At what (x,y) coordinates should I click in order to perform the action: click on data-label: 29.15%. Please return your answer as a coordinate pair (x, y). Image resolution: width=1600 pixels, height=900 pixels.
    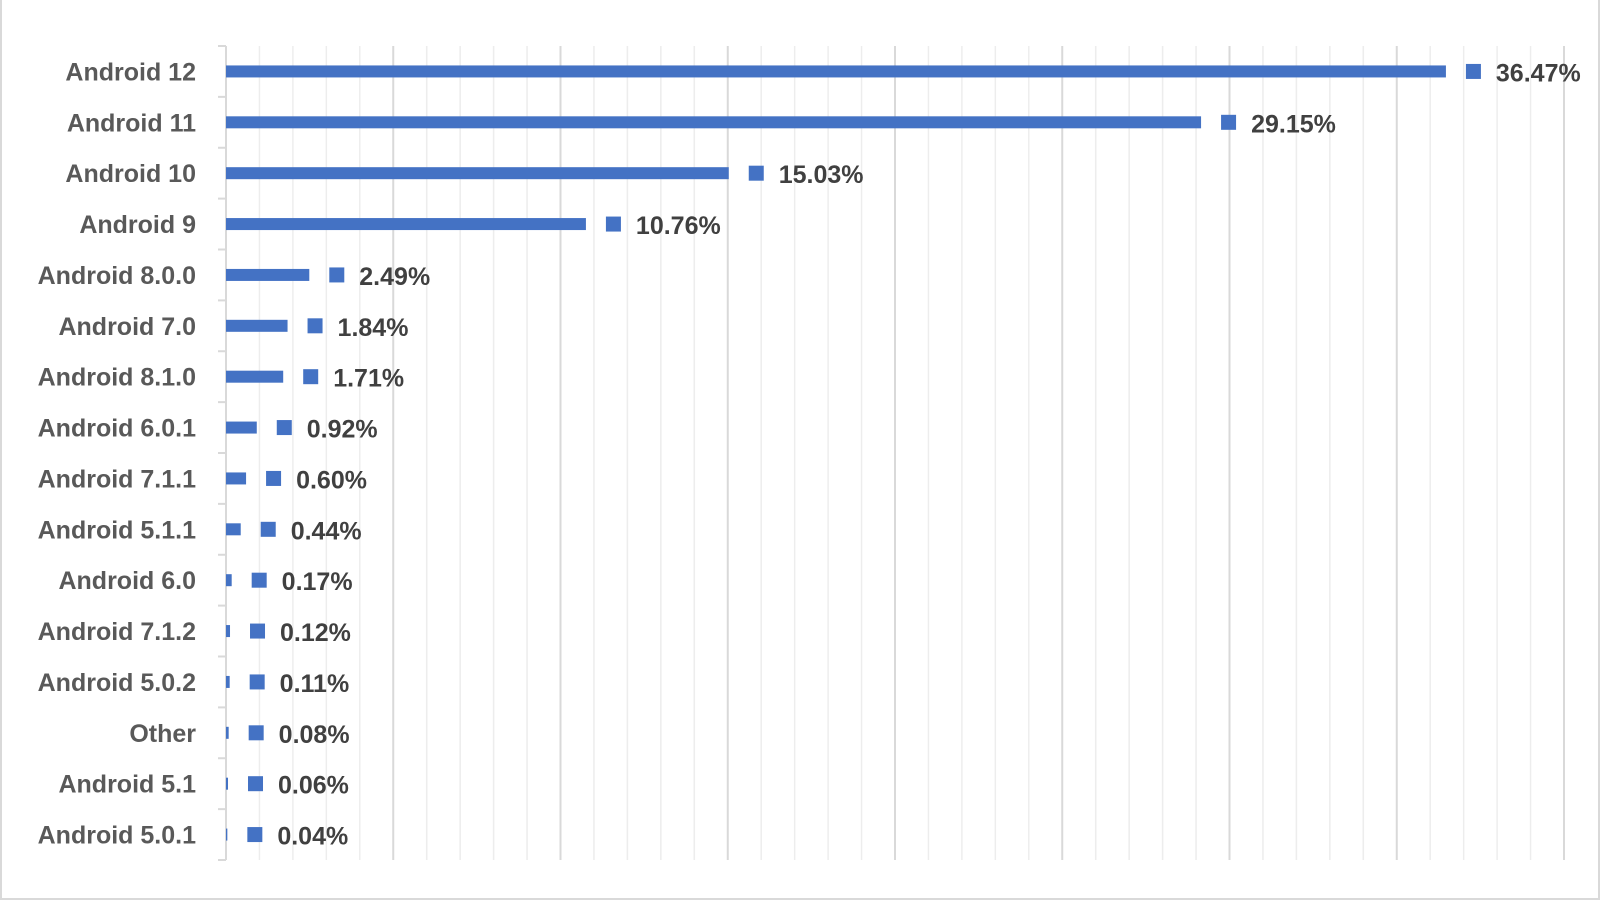
    Looking at the image, I should click on (1293, 124).